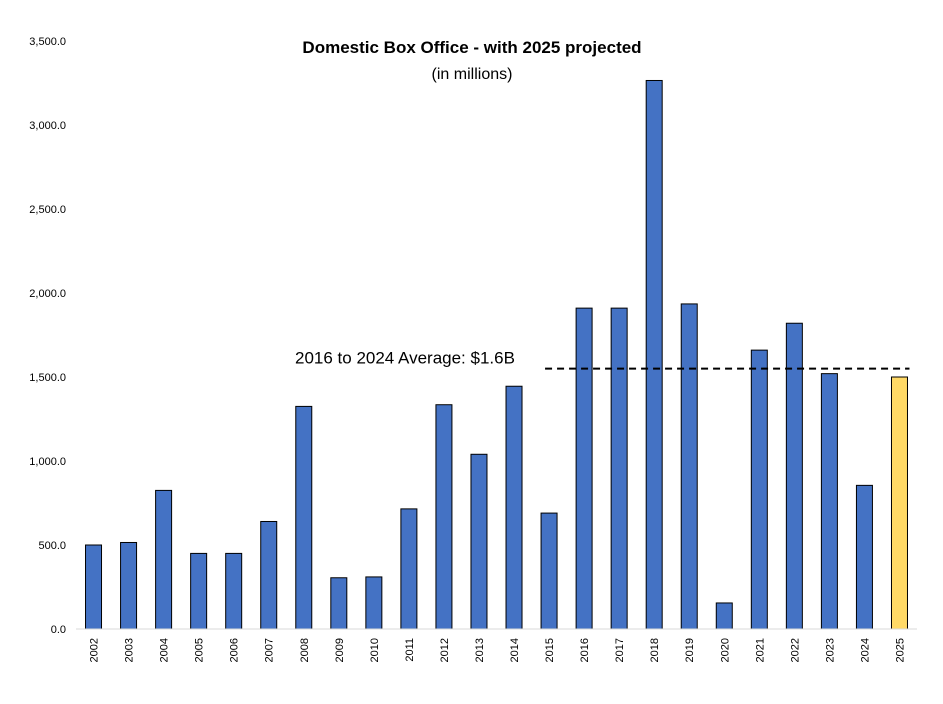 The image size is (943, 704). I want to click on x-tick-label: 2005, so click(200, 650).